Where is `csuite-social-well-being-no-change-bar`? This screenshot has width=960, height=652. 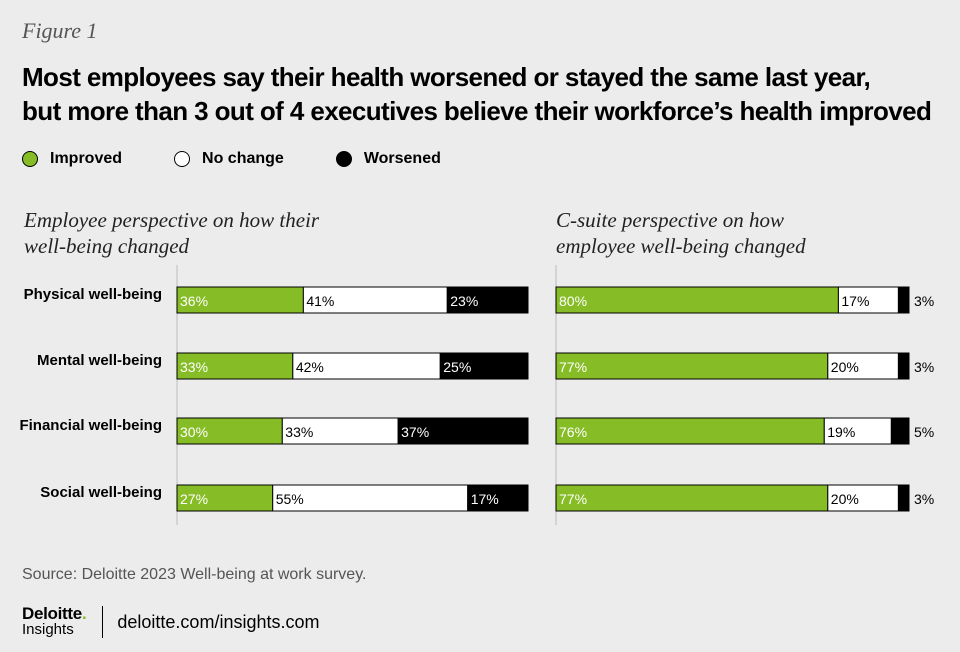
csuite-social-well-being-no-change-bar is located at coordinates (863, 498).